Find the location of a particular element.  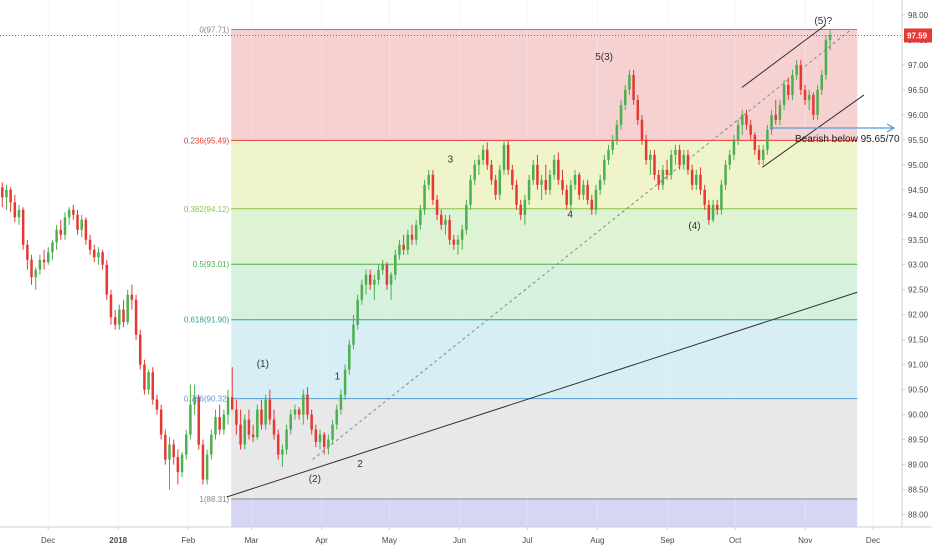

fib-level-label: 0.786(90.32) is located at coordinates (207, 399).